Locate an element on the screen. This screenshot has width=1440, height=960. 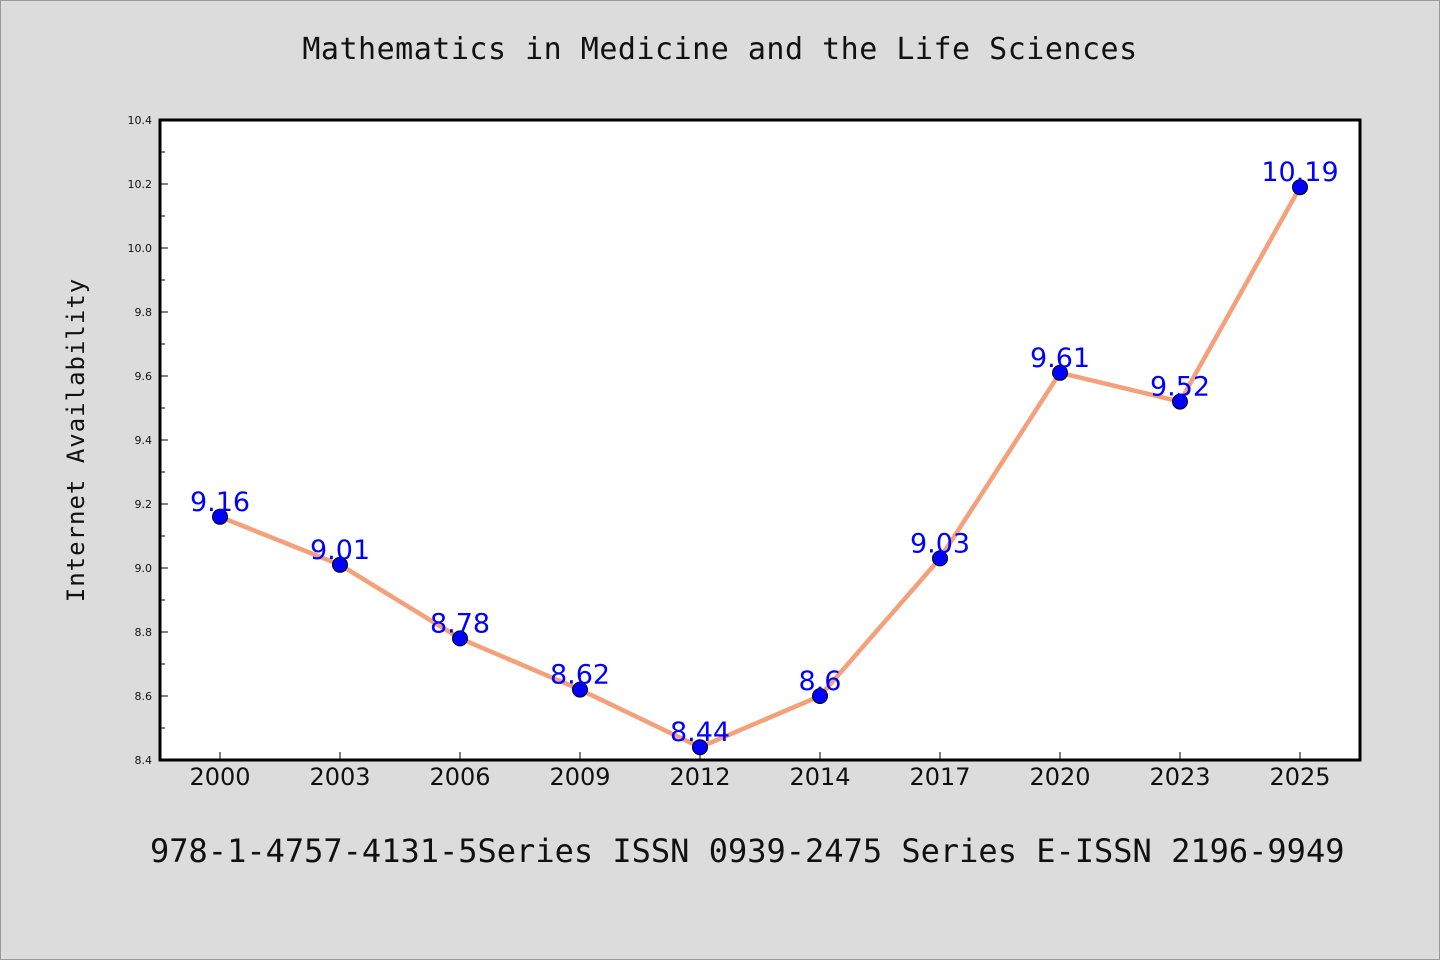
data-label: 8.6 is located at coordinates (820, 681).